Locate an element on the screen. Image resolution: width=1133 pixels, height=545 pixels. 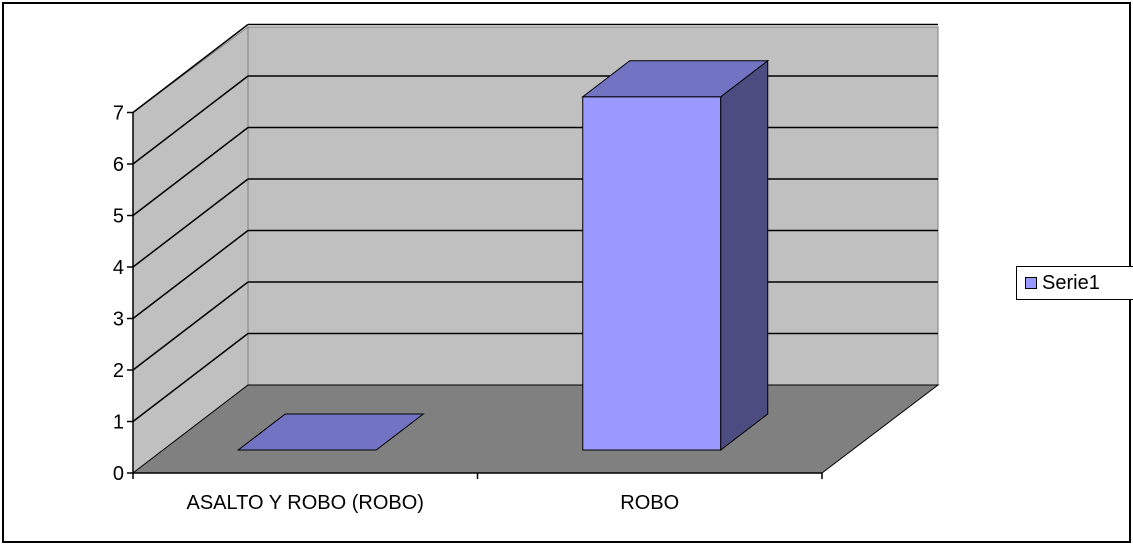
bar-side is located at coordinates (744, 255).